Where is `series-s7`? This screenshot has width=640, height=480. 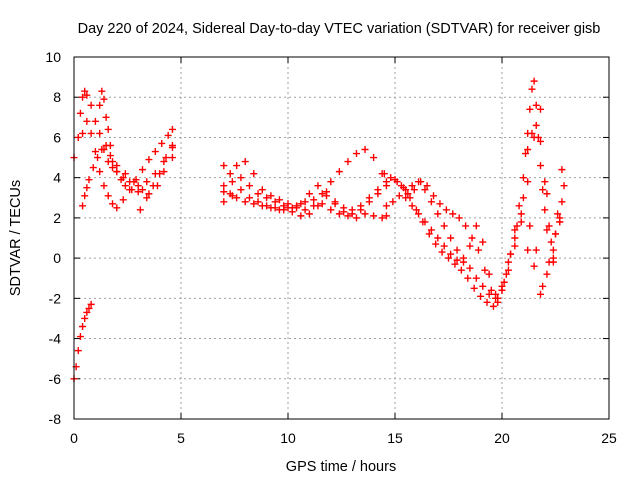 series-s7 is located at coordinates (305, 205).